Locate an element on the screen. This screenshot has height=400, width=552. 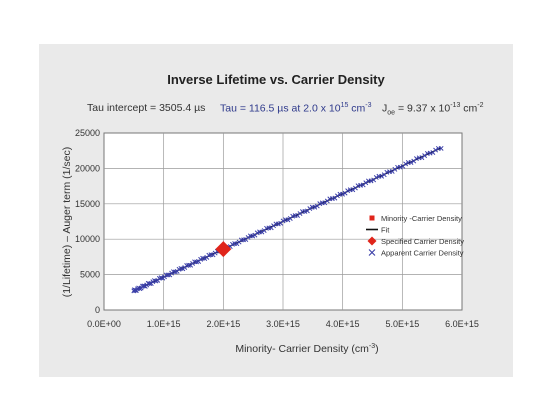
joe-subscript: oe is located at coordinates (391, 113).